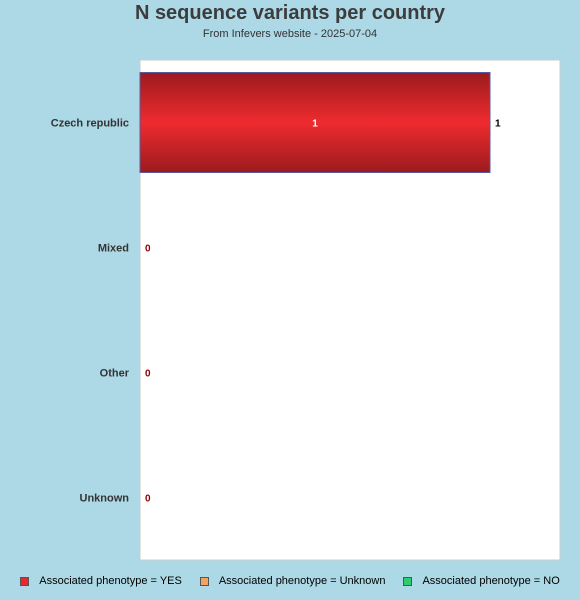 This screenshot has height=600, width=580. I want to click on bar-value-label-czech-republic-series-0: 1, so click(315, 124).